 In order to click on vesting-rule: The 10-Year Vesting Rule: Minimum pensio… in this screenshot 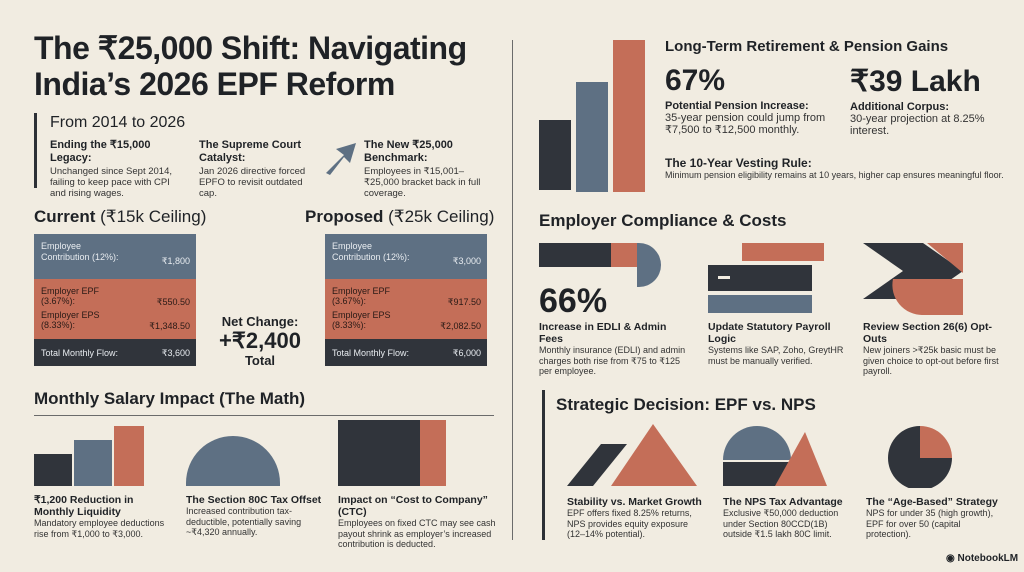, I will do `click(834, 168)`.